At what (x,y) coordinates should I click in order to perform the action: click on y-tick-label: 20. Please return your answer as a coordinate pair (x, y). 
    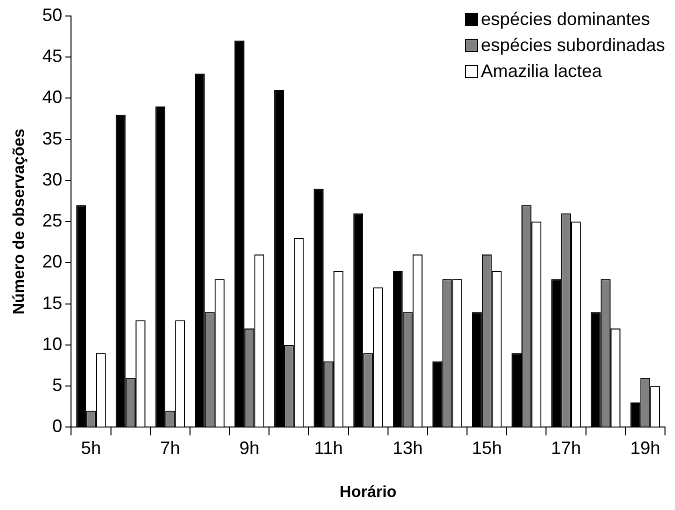
    Looking at the image, I should click on (52, 262).